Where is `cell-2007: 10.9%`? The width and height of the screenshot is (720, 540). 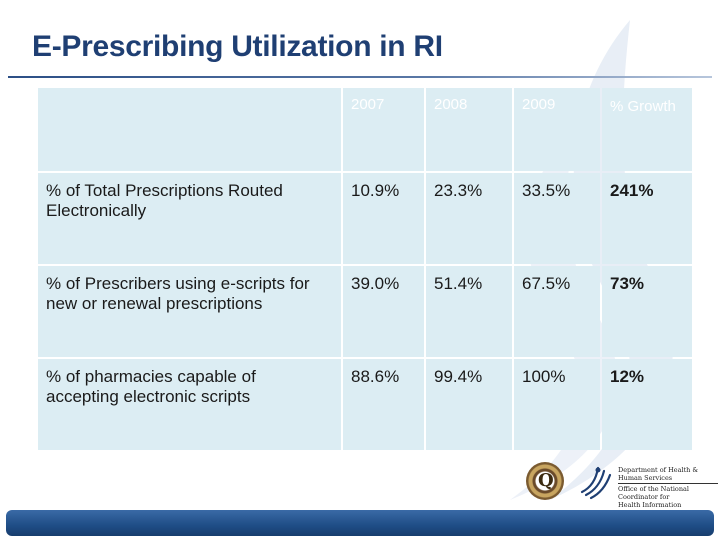
cell-2007: 10.9% is located at coordinates (383, 218).